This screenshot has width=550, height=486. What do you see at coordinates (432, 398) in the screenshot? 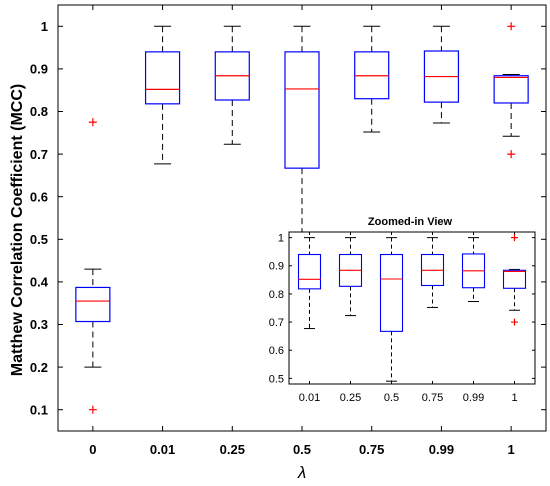
I see `inset-x-tick-label: 0.75` at bounding box center [432, 398].